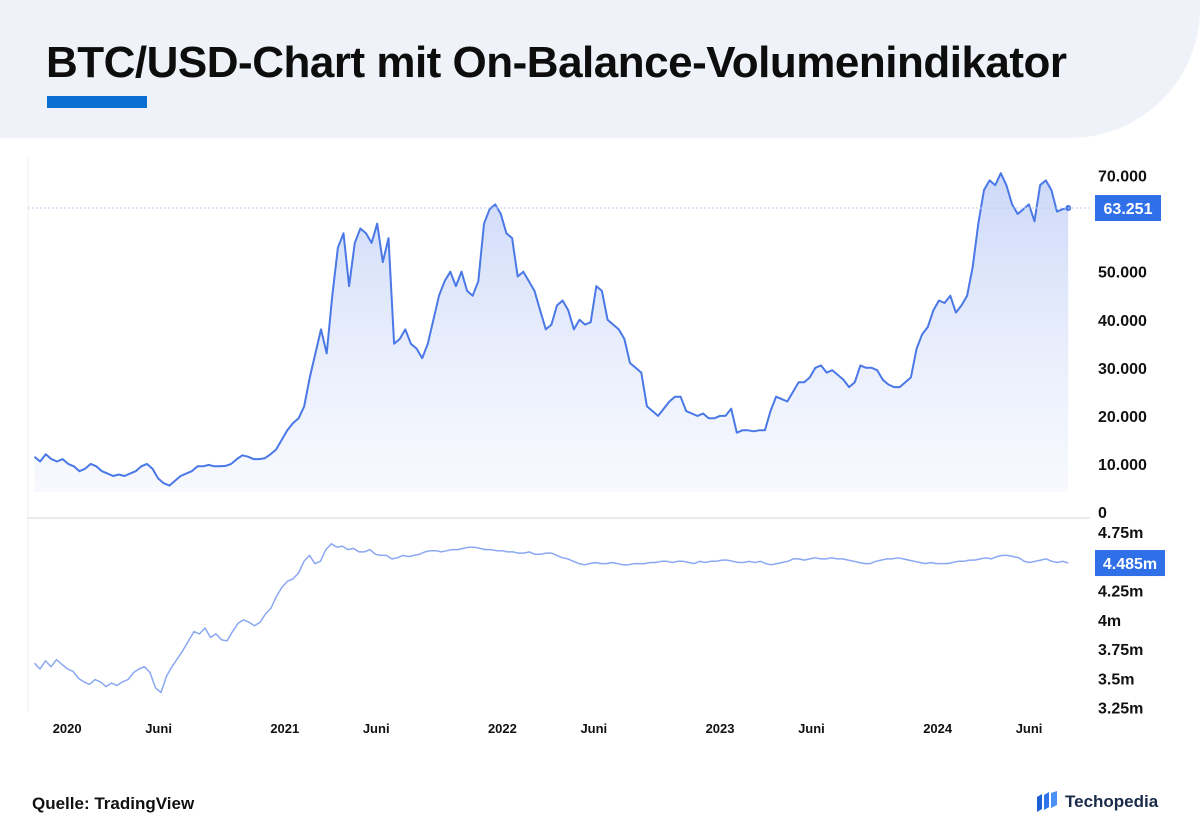  I want to click on x-tick-label: 2021, so click(284, 728).